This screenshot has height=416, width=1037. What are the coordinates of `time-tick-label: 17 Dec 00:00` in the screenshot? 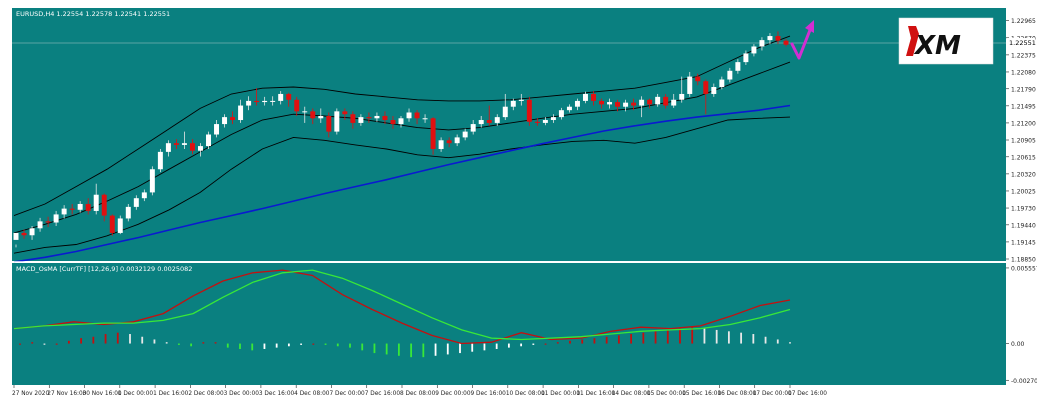 It's located at (772, 394).